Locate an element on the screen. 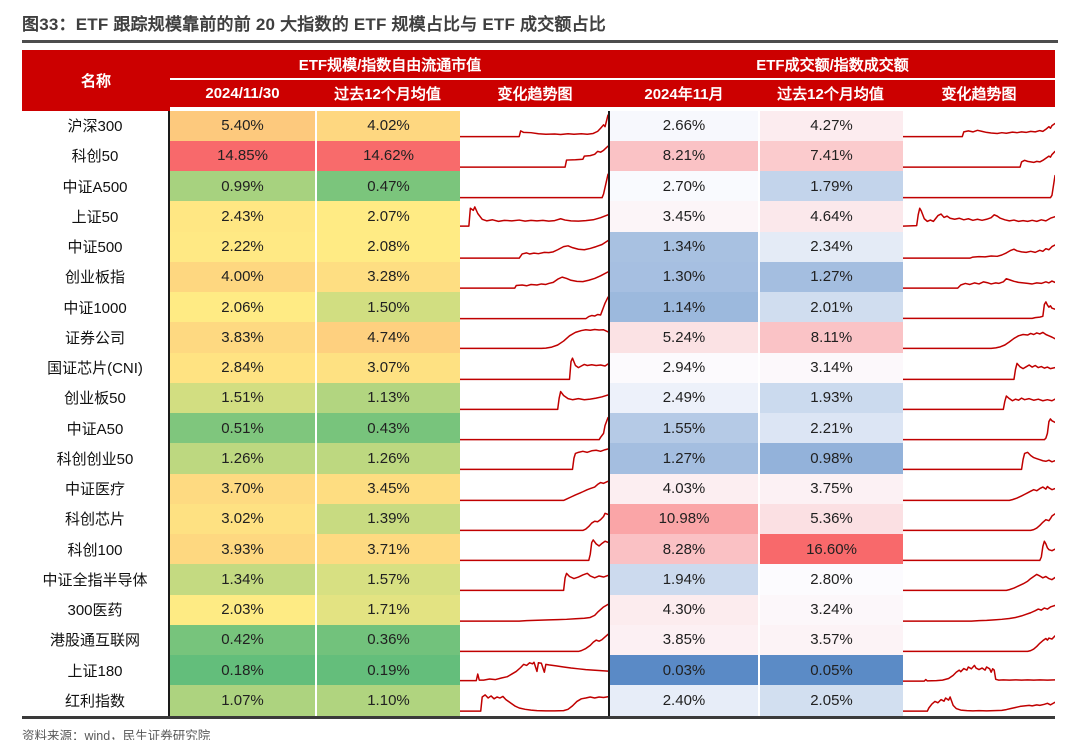  turnover-avg-cell: 3.24% is located at coordinates (830, 609).